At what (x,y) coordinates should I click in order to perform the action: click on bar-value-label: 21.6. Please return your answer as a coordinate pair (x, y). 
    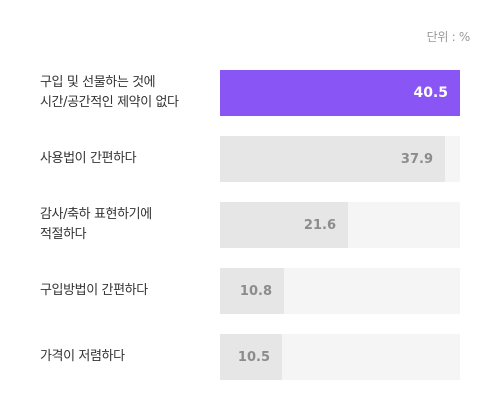
    Looking at the image, I should click on (319, 225).